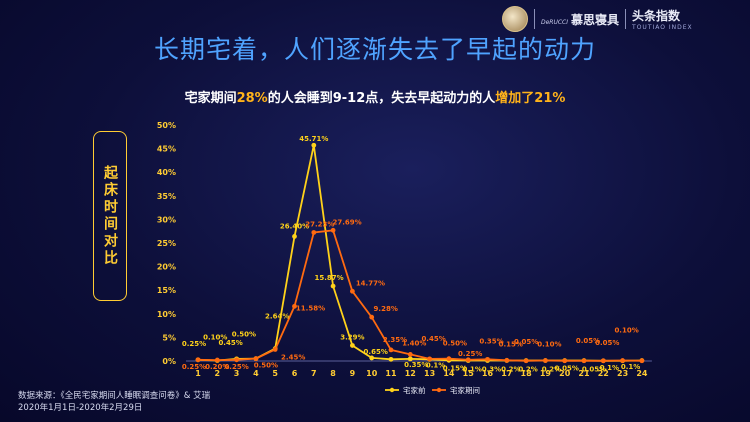 Image resolution: width=750 pixels, height=422 pixels. Describe the element at coordinates (169, 337) in the screenshot. I see `y-tick-label: 5%` at that location.